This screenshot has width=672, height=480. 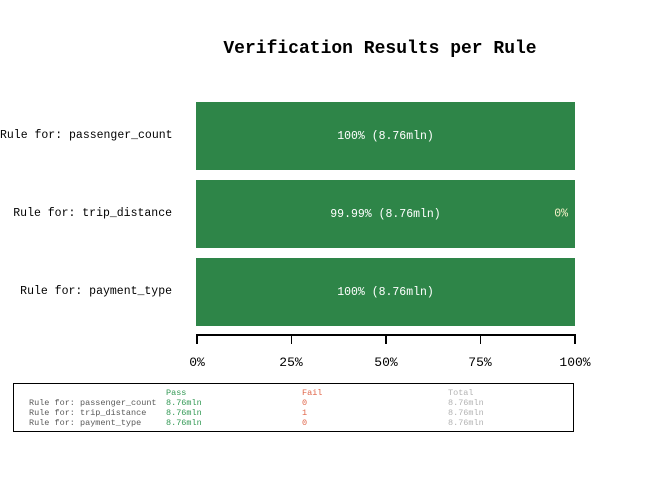 What do you see at coordinates (85, 423) in the screenshot?
I see `summary-row-label: Rule for: payment_type` at bounding box center [85, 423].